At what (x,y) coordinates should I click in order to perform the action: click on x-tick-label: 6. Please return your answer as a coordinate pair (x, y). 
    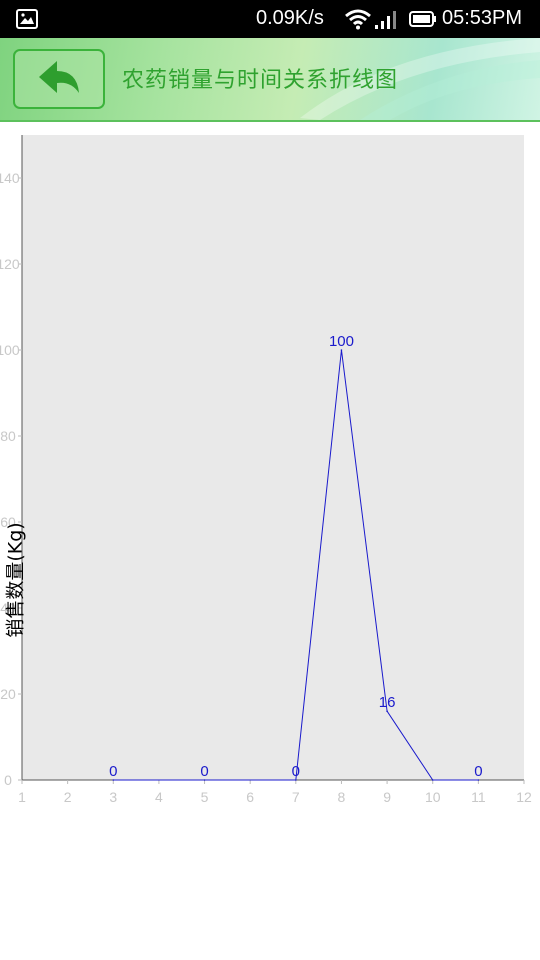
    Looking at the image, I should click on (250, 797).